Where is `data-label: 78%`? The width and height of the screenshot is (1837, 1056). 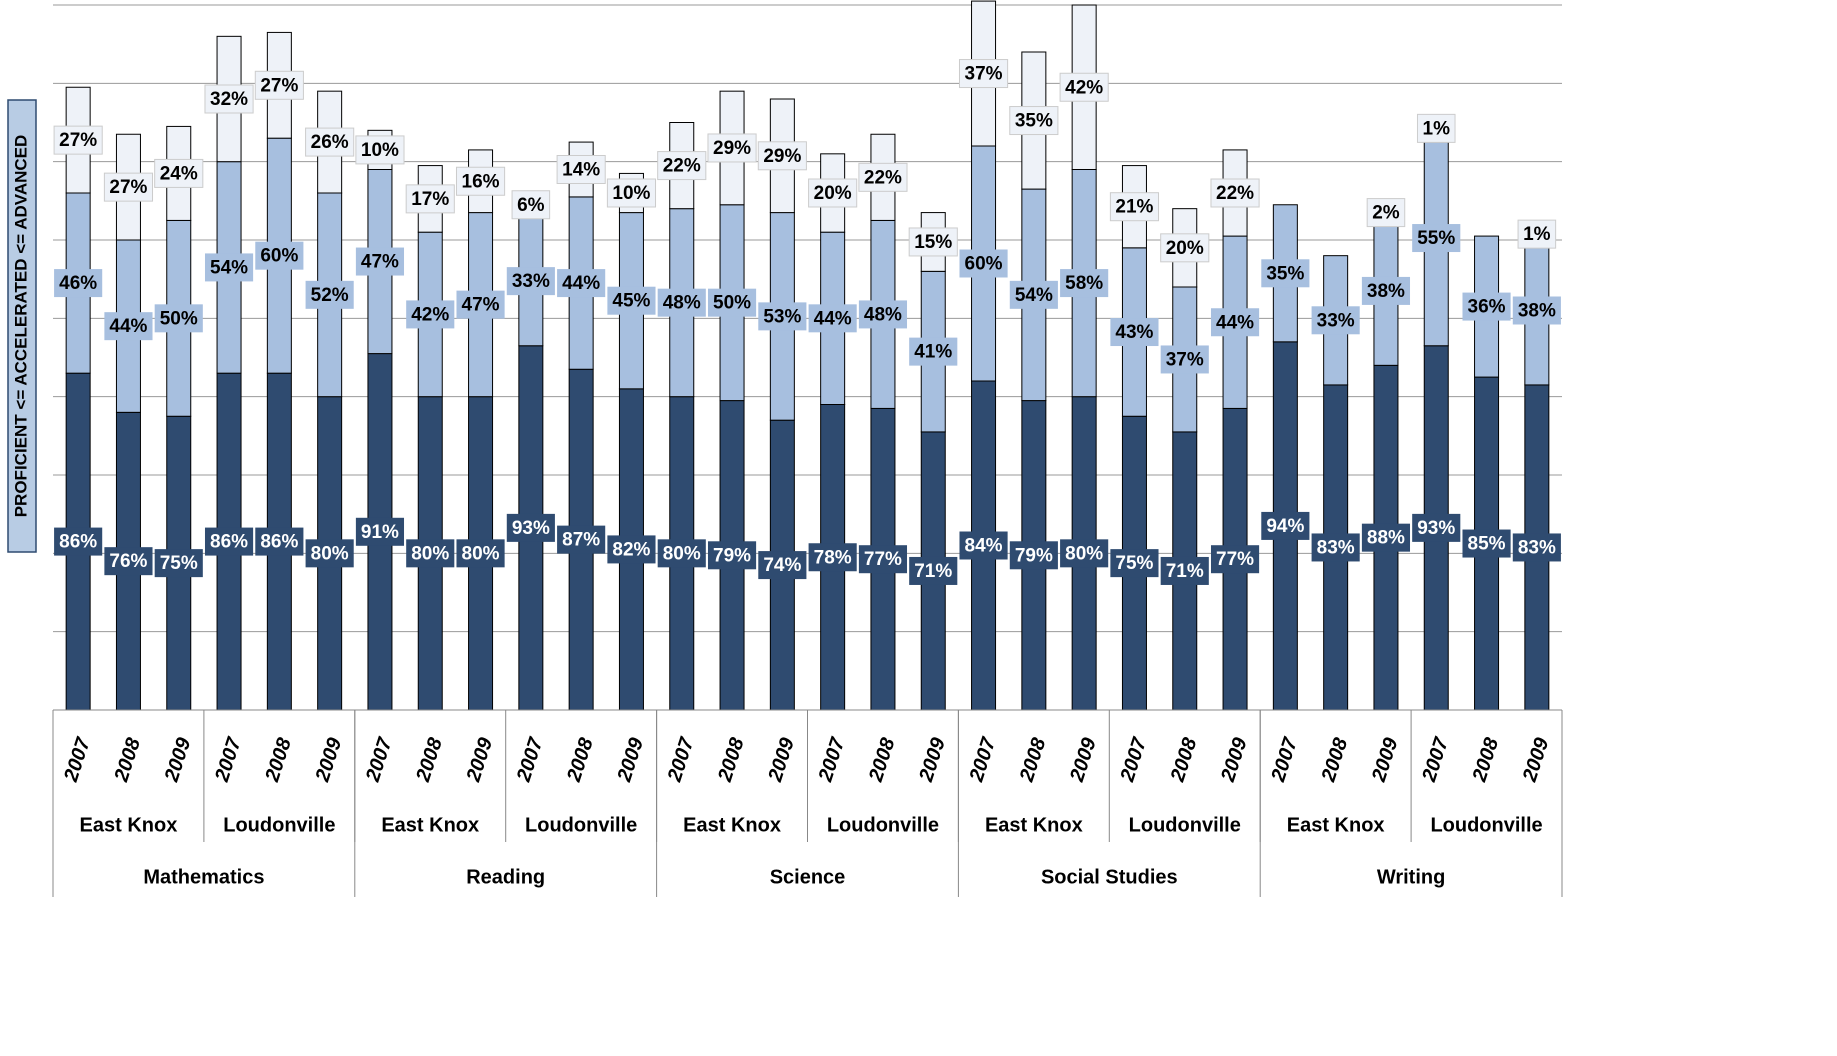 data-label: 78% is located at coordinates (833, 557).